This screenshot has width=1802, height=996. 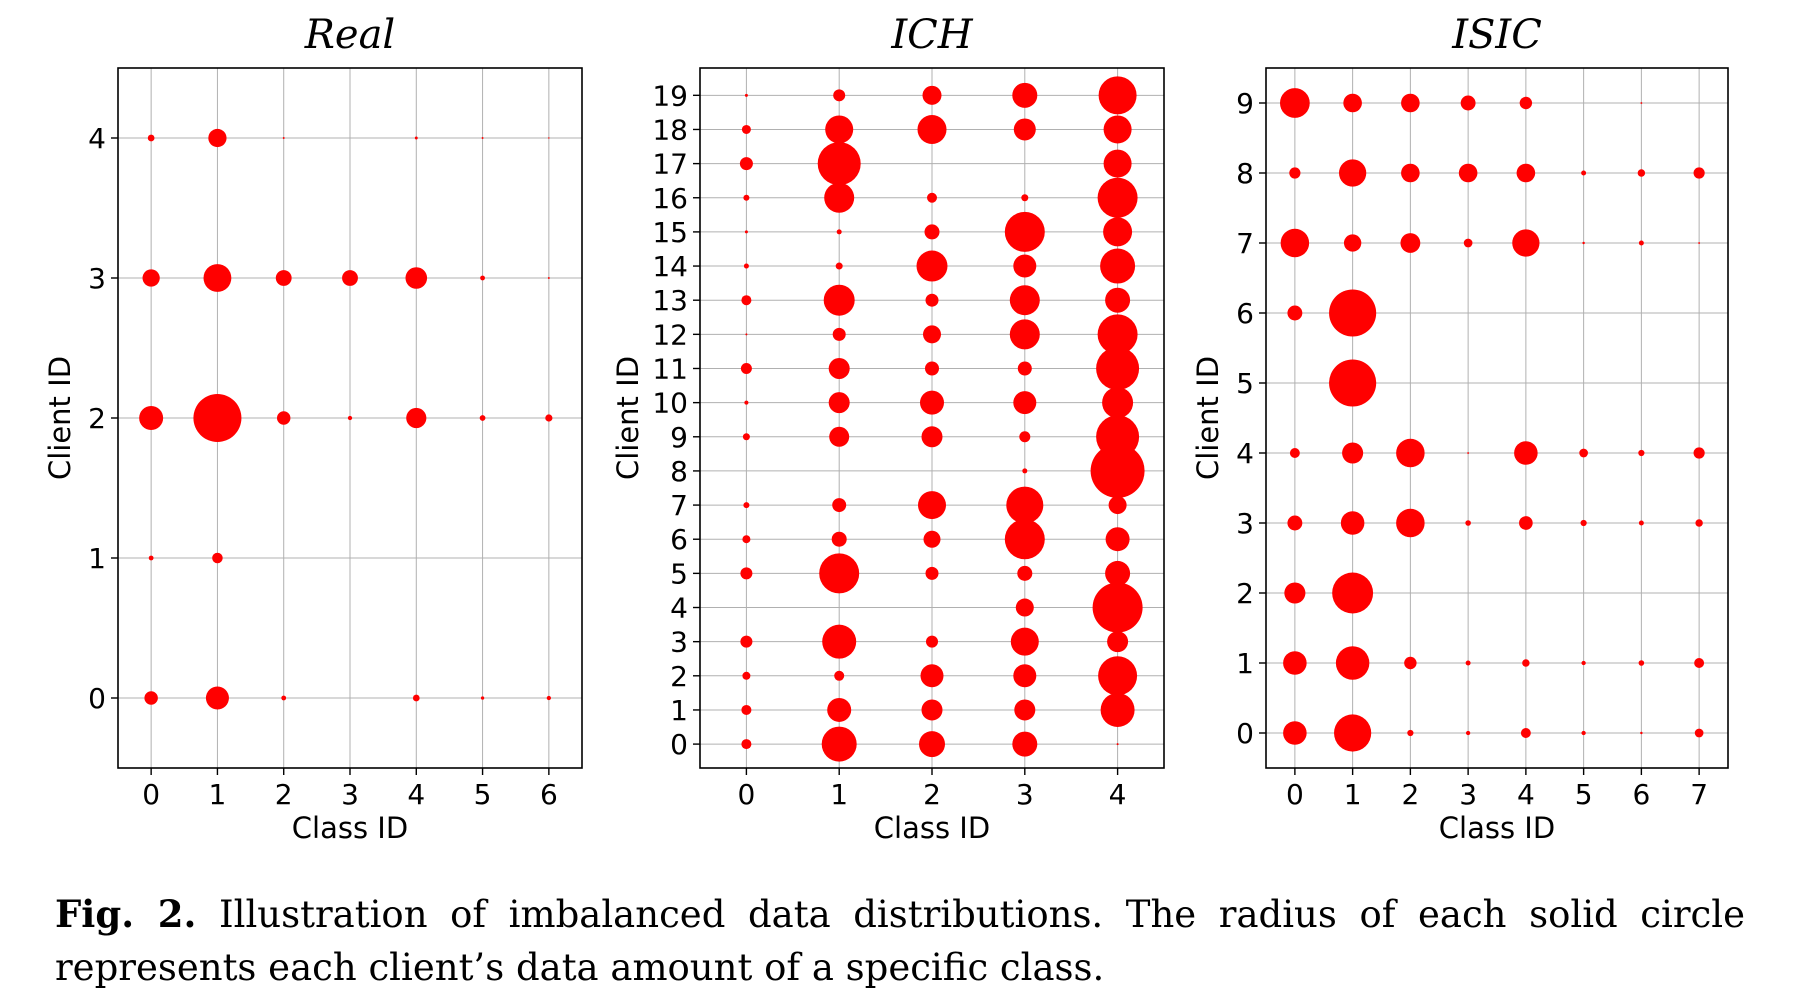 I want to click on y-tick-label: 7, so click(x=679, y=505).